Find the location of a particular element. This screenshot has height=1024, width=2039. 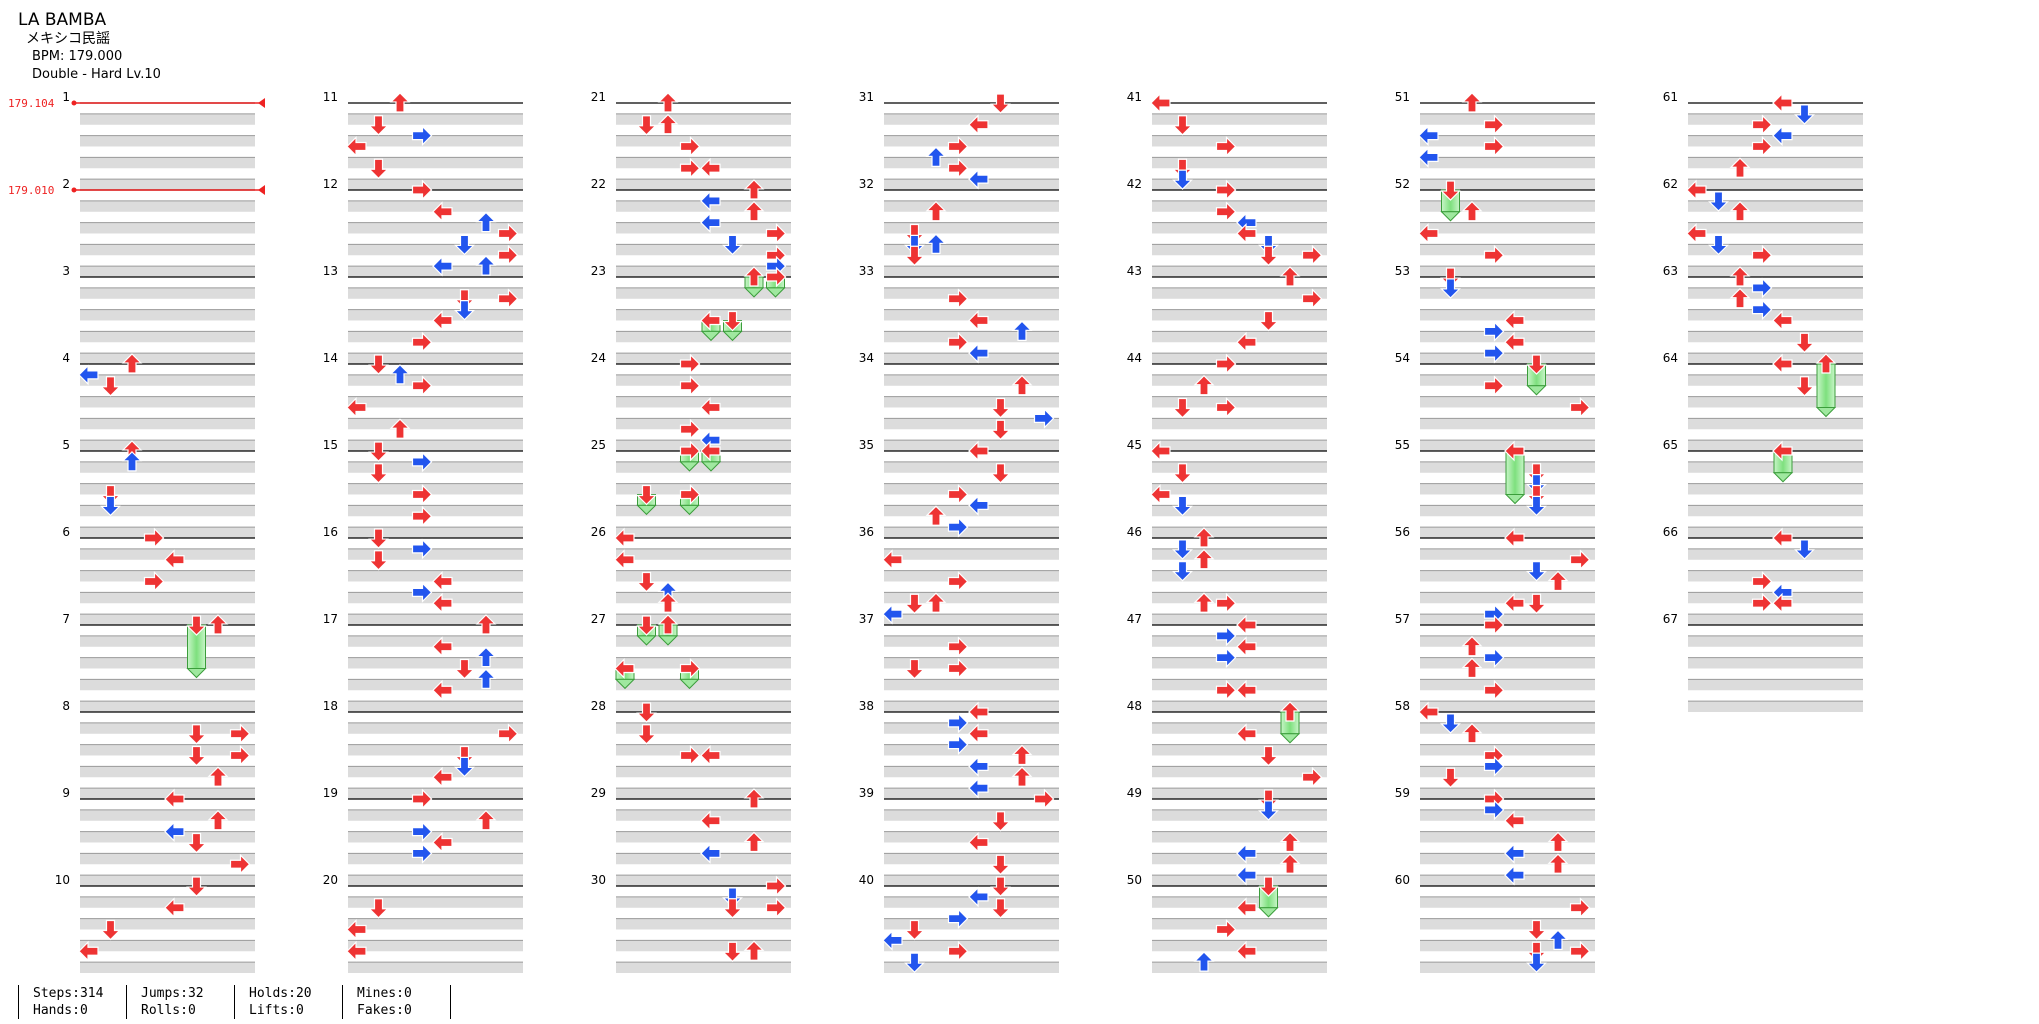

measure-number: 38 is located at coordinates (866, 706).